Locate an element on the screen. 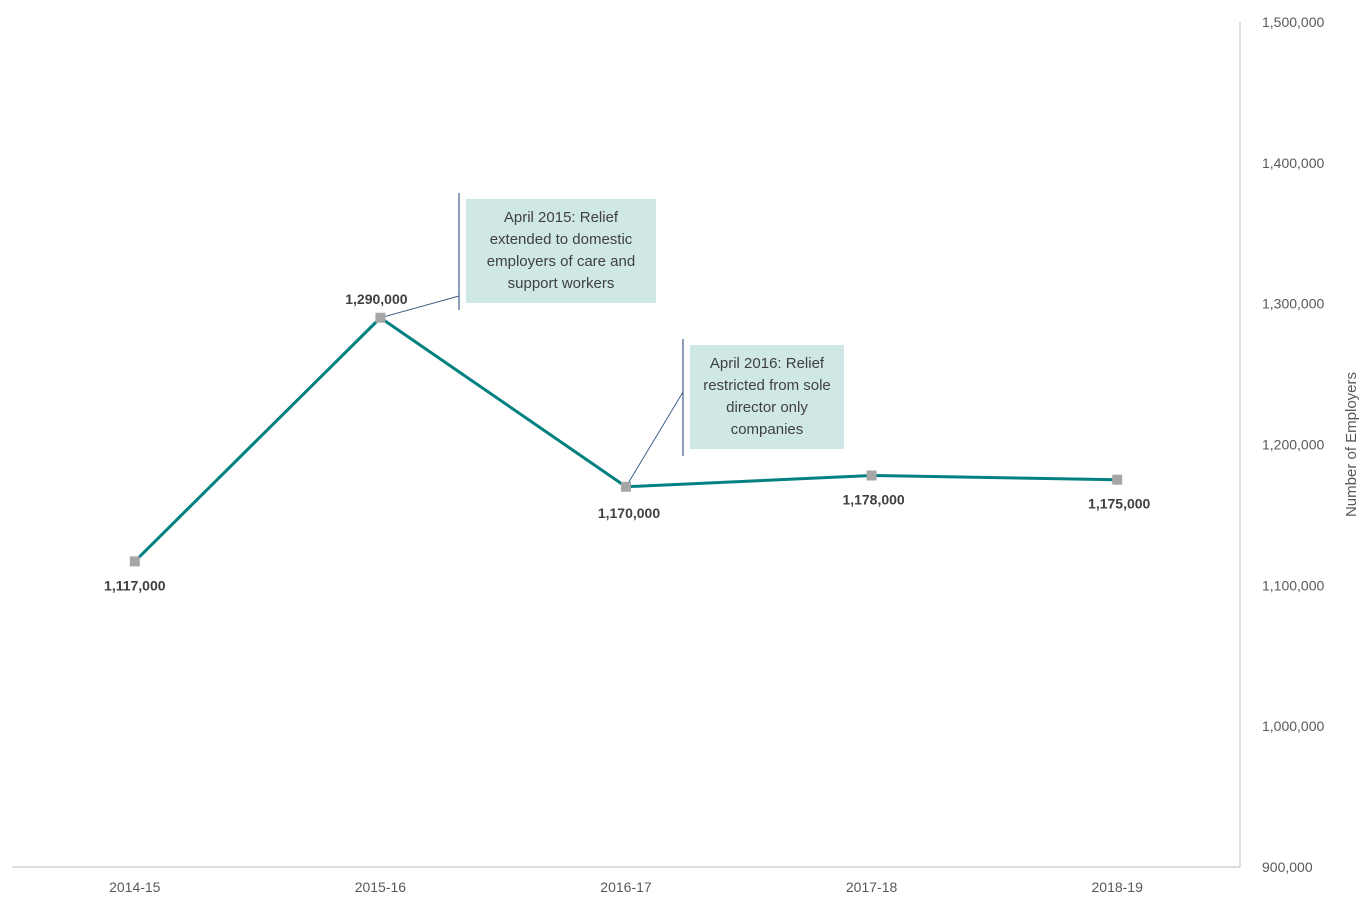  y-tick-label: 1,400,000 is located at coordinates (1293, 163).